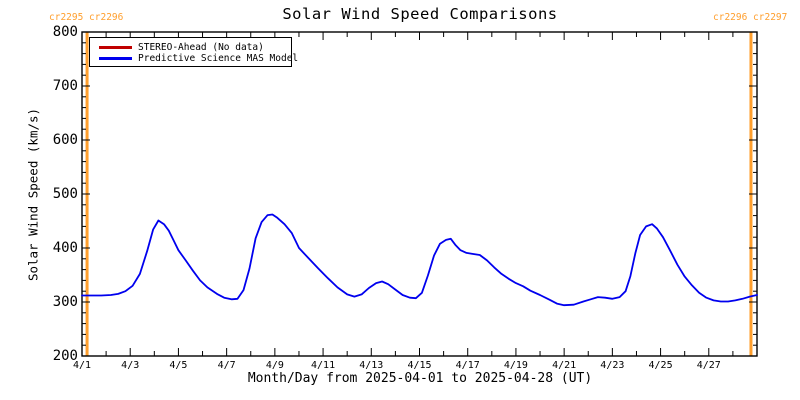  What do you see at coordinates (65, 248) in the screenshot?
I see `y-tick-label: 400` at bounding box center [65, 248].